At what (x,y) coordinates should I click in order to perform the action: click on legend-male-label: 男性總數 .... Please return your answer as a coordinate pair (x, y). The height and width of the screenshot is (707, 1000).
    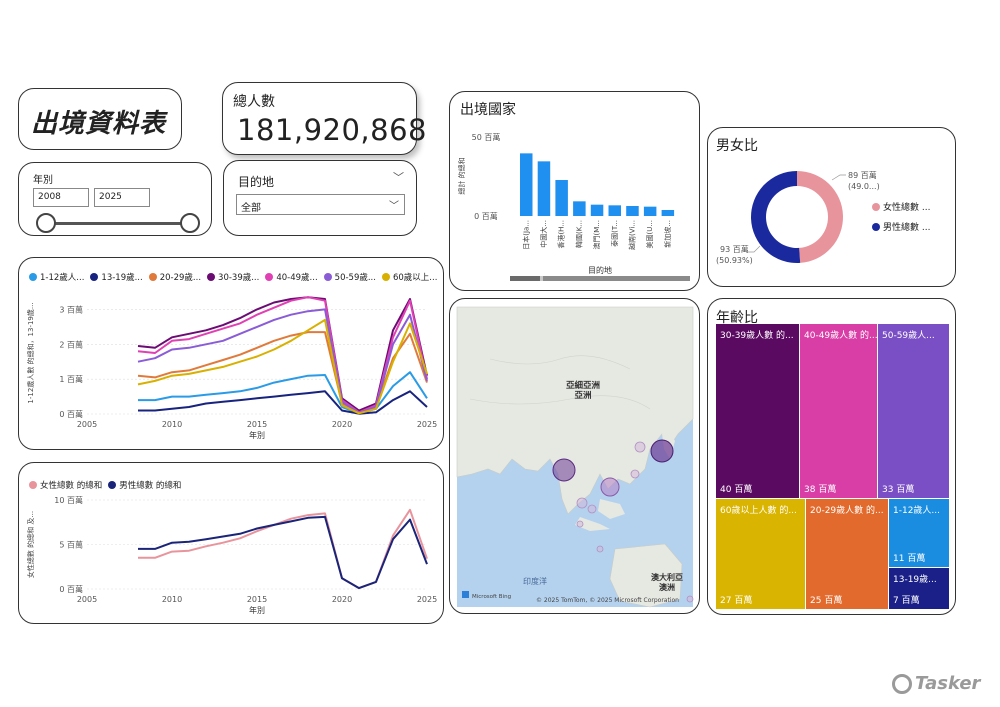
    Looking at the image, I should click on (907, 228).